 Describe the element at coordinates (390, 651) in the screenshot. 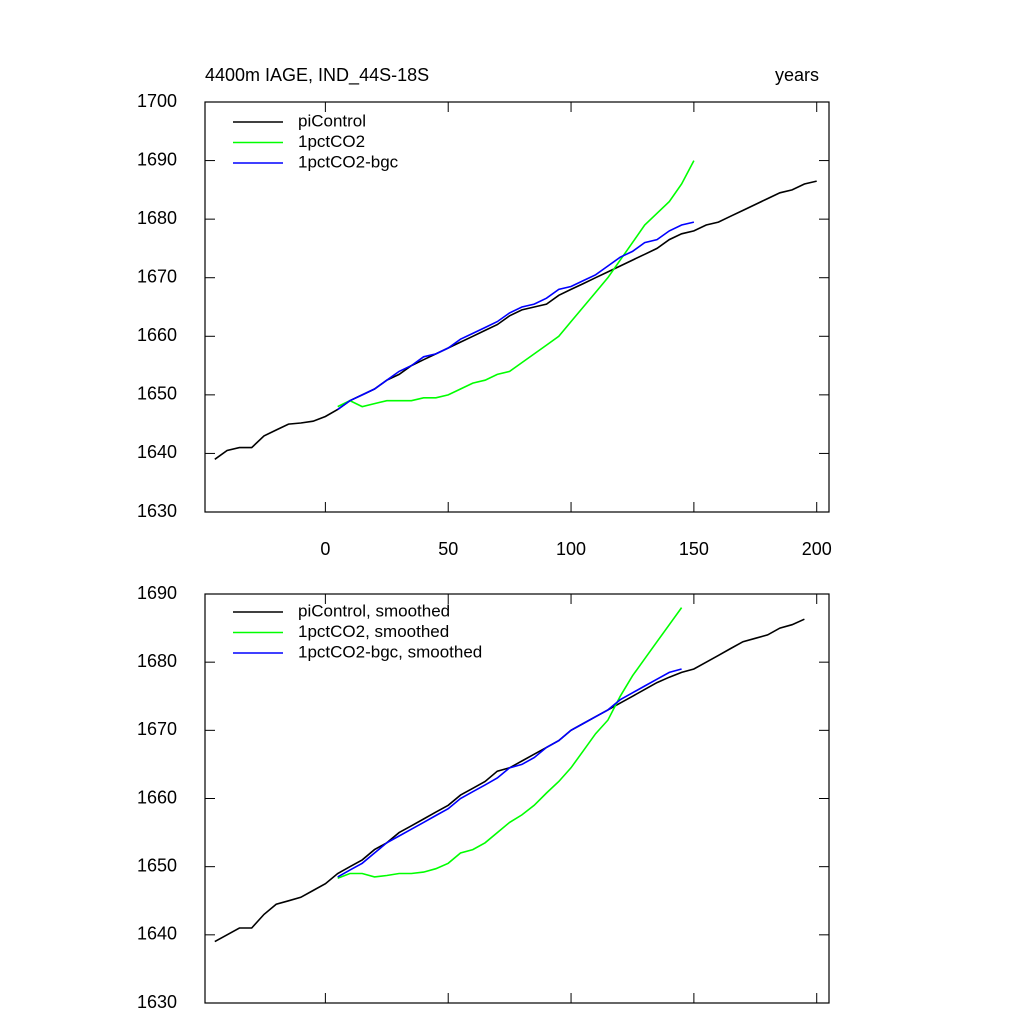

I see `legend-label: 1pctCO2-bgc, smoothed` at that location.